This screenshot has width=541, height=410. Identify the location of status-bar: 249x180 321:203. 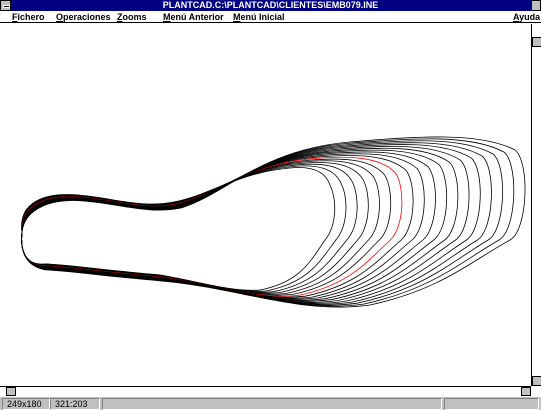
(270, 403).